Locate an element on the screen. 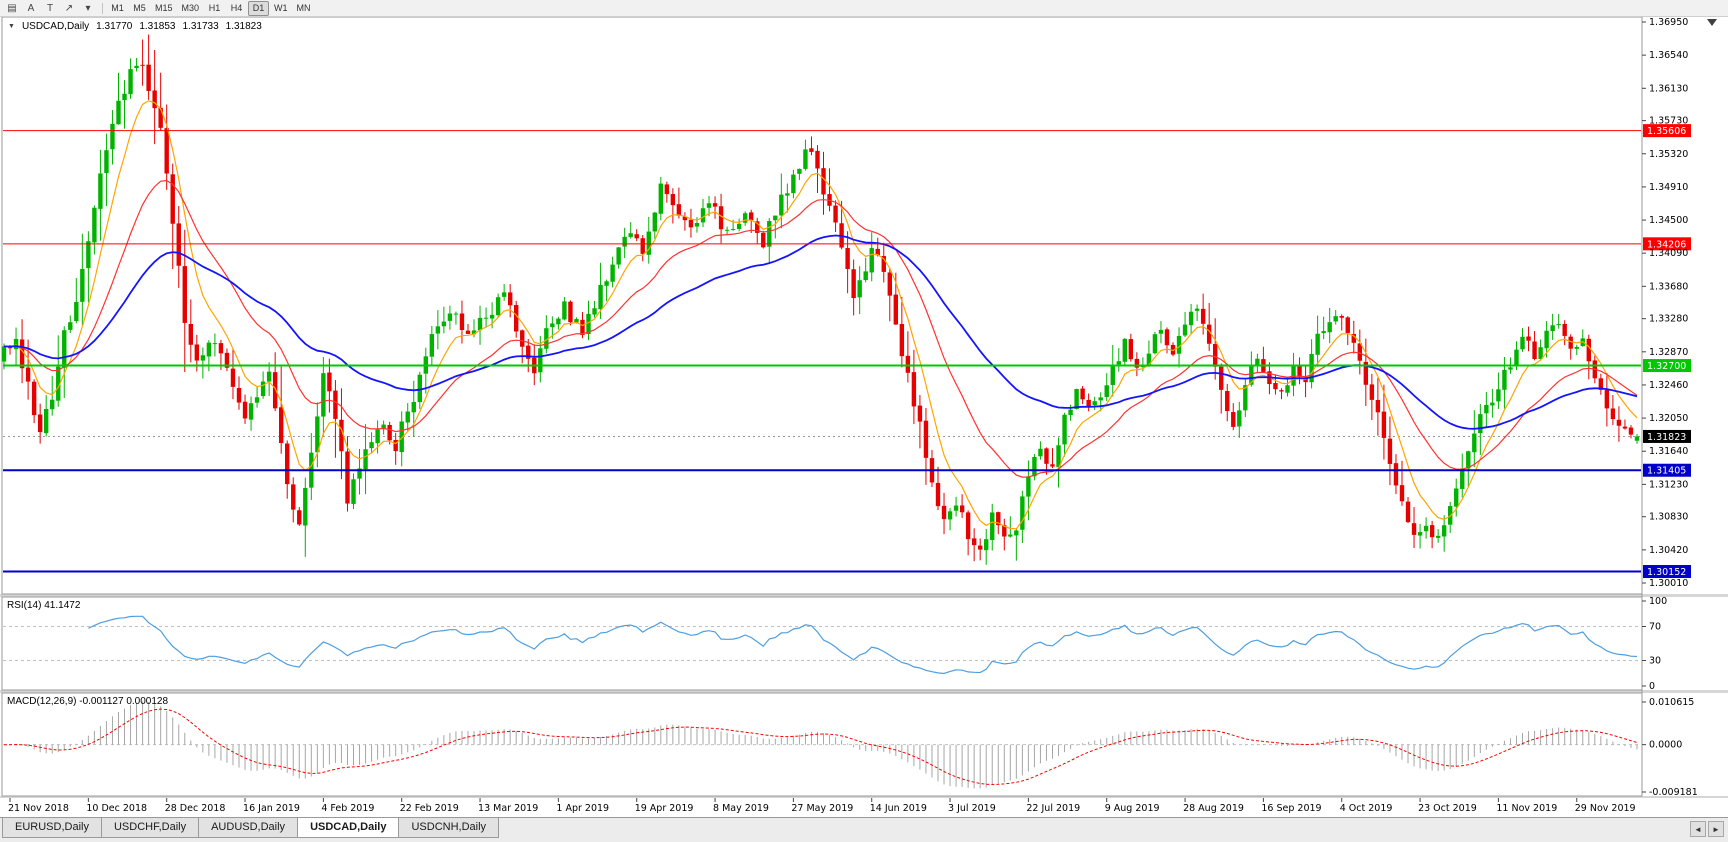  svg-text: -0.009181 is located at coordinates (1673, 792).